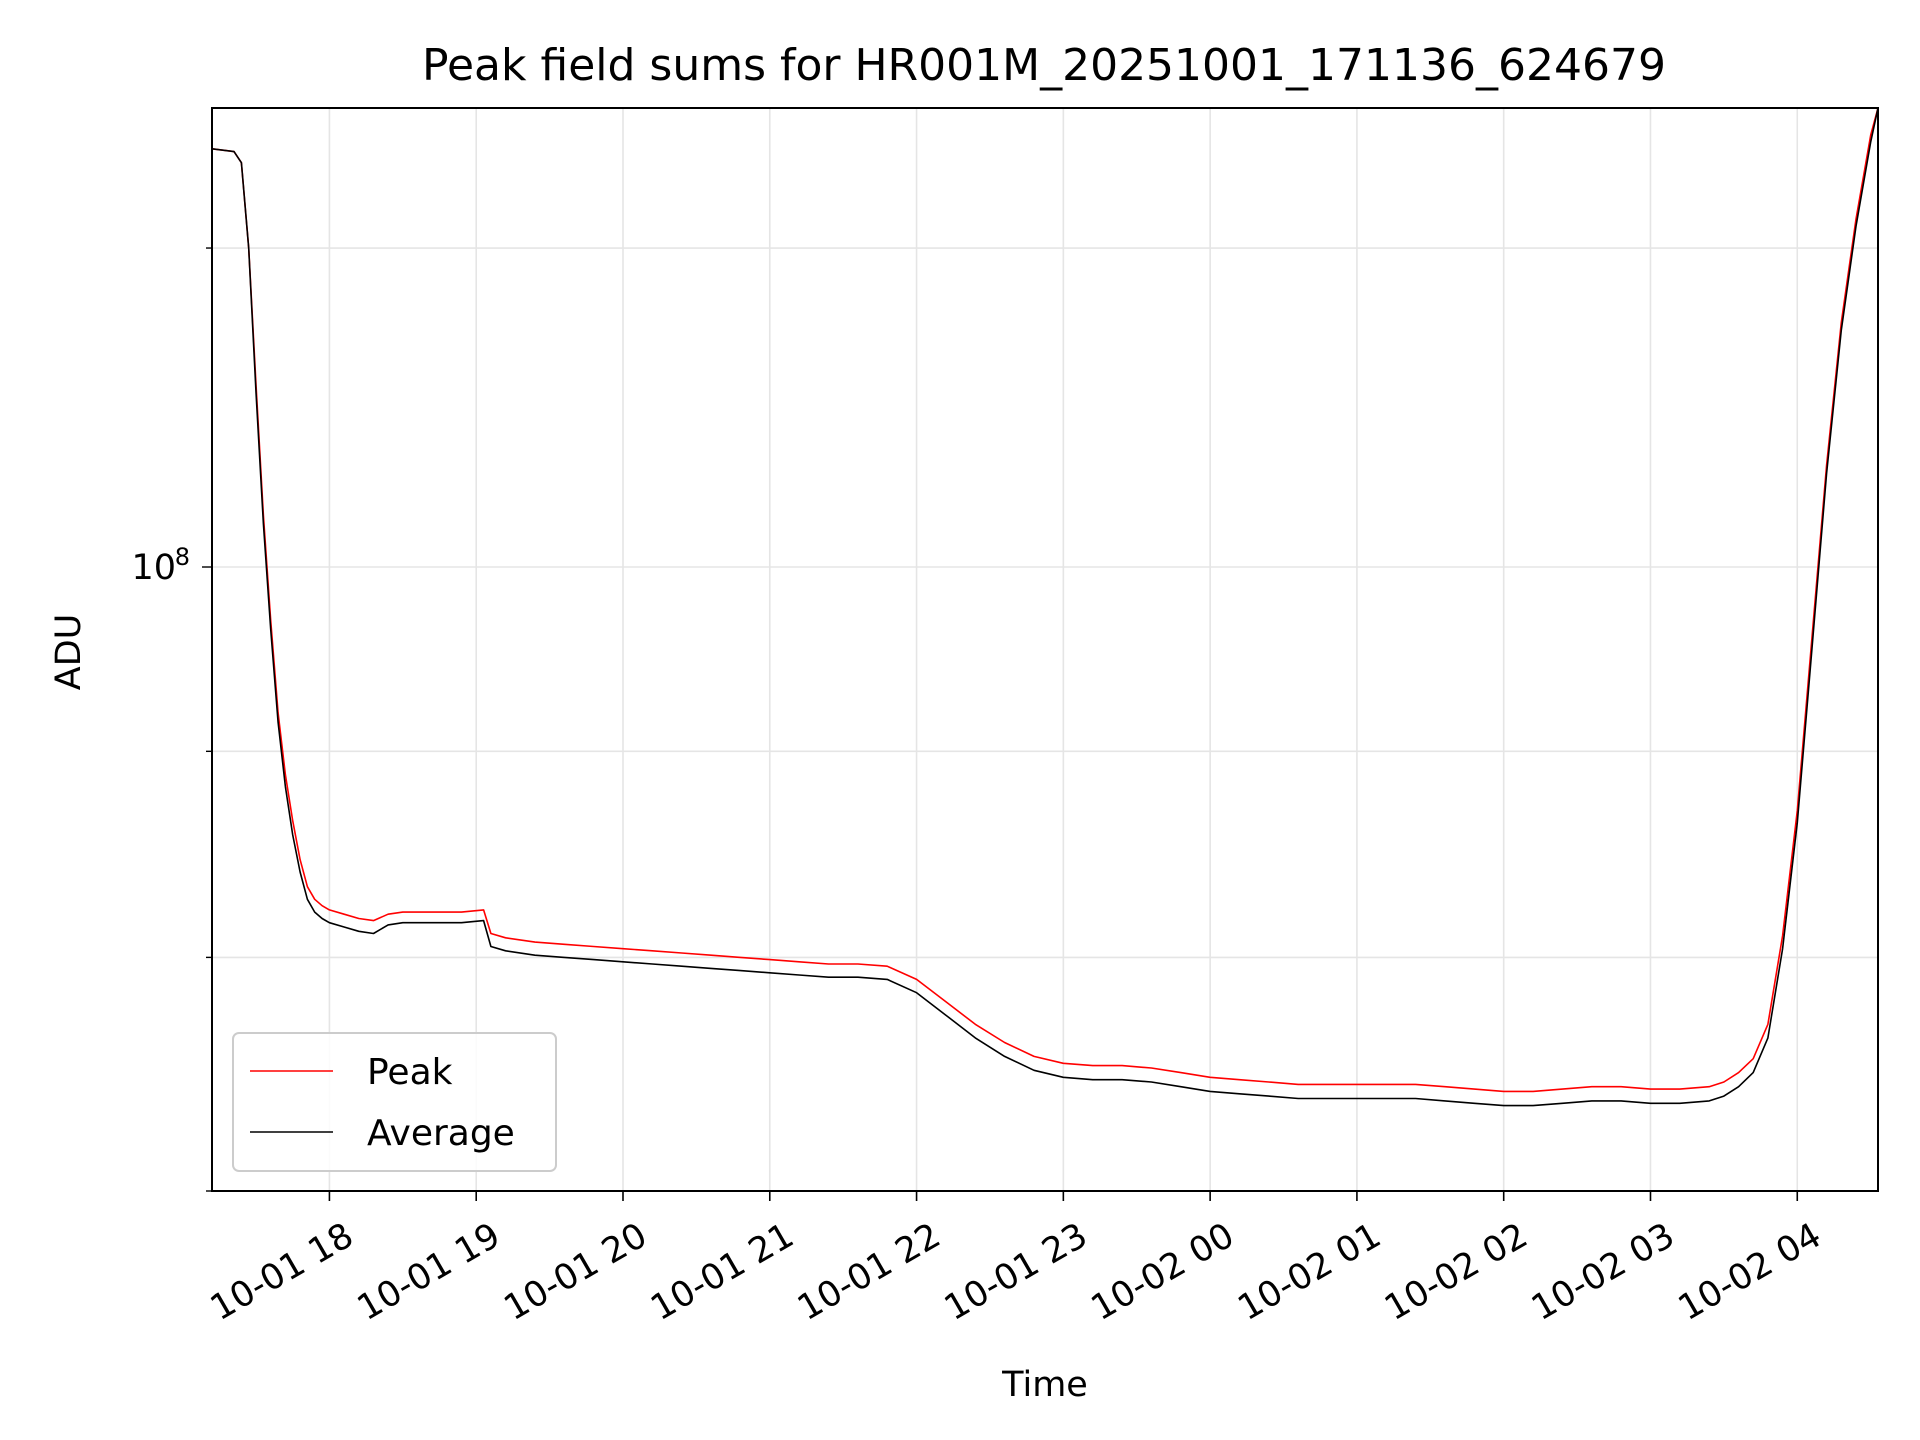 The height and width of the screenshot is (1440, 1920). Describe the element at coordinates (1044, 1385) in the screenshot. I see `x-axis-label: Time` at that location.